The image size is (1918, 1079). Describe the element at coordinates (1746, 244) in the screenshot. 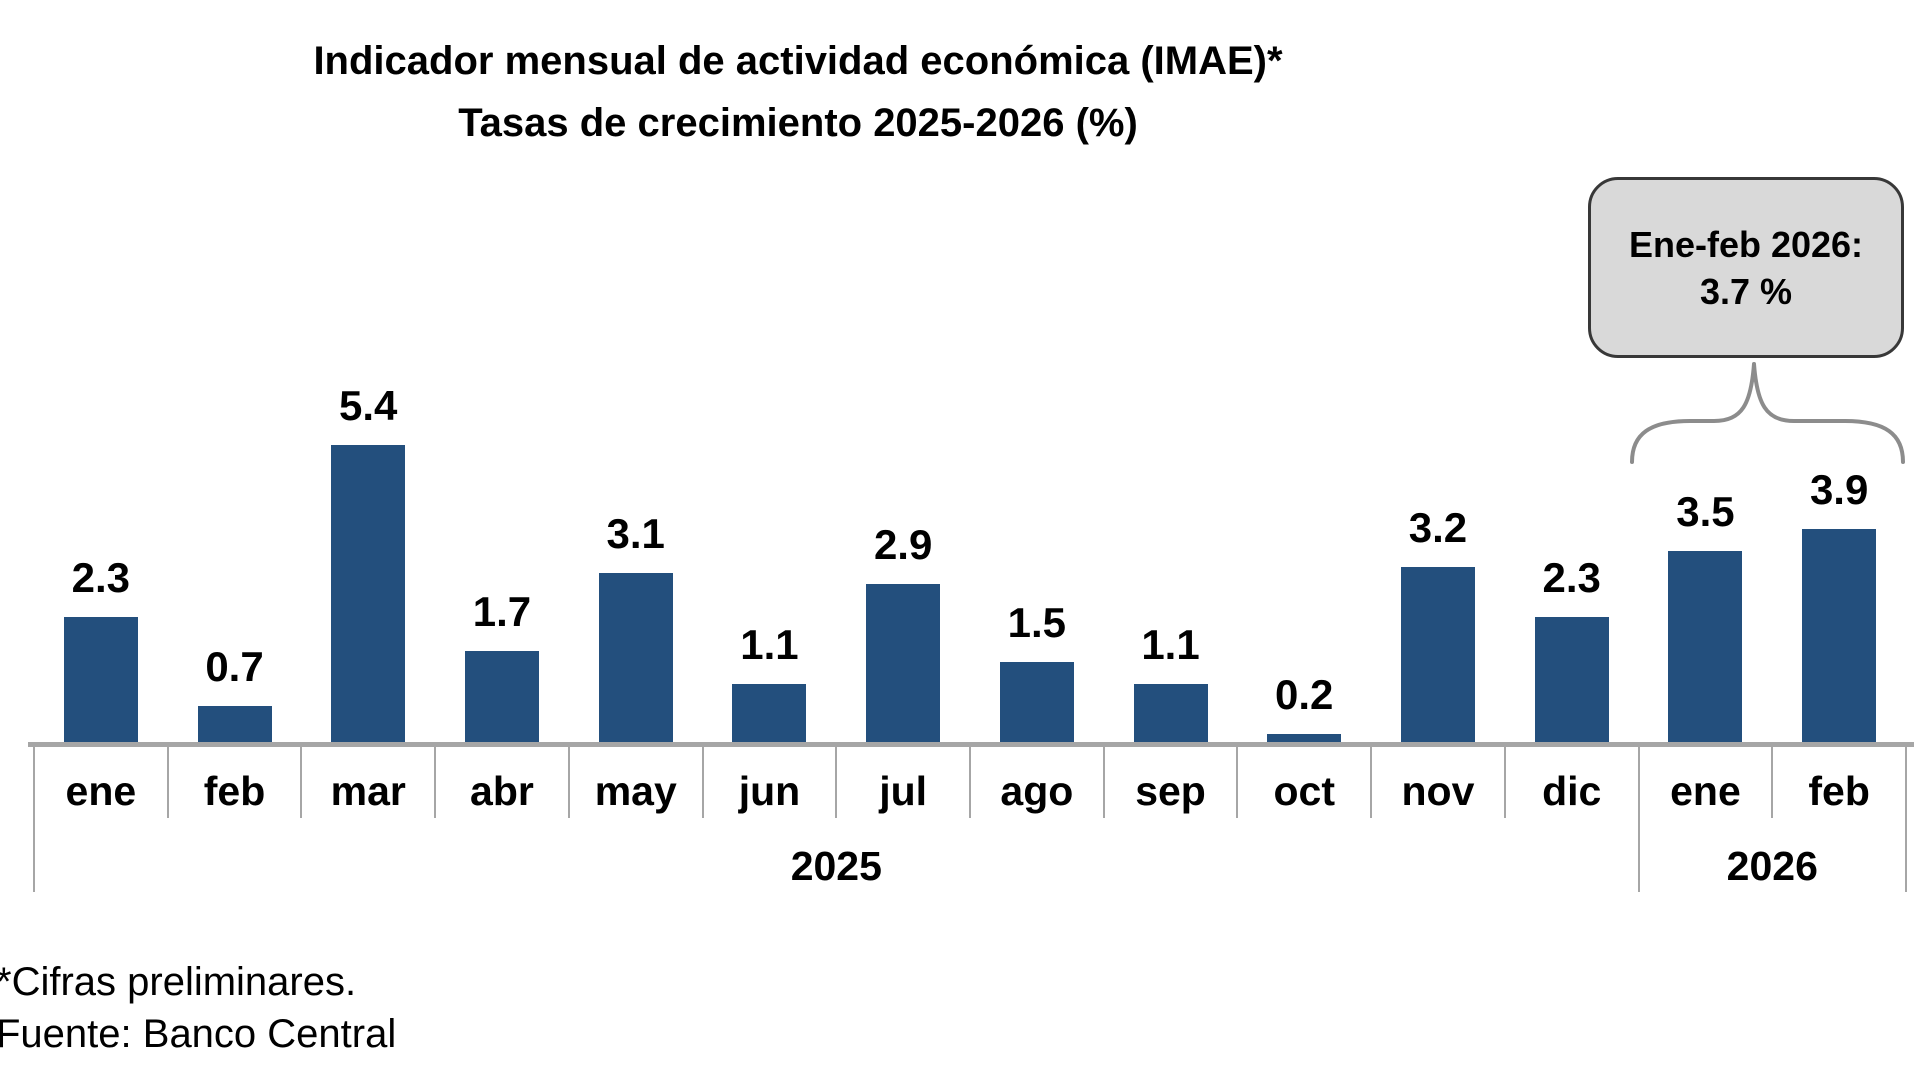

I see `callout-line1: Ene-feb 2026:` at that location.